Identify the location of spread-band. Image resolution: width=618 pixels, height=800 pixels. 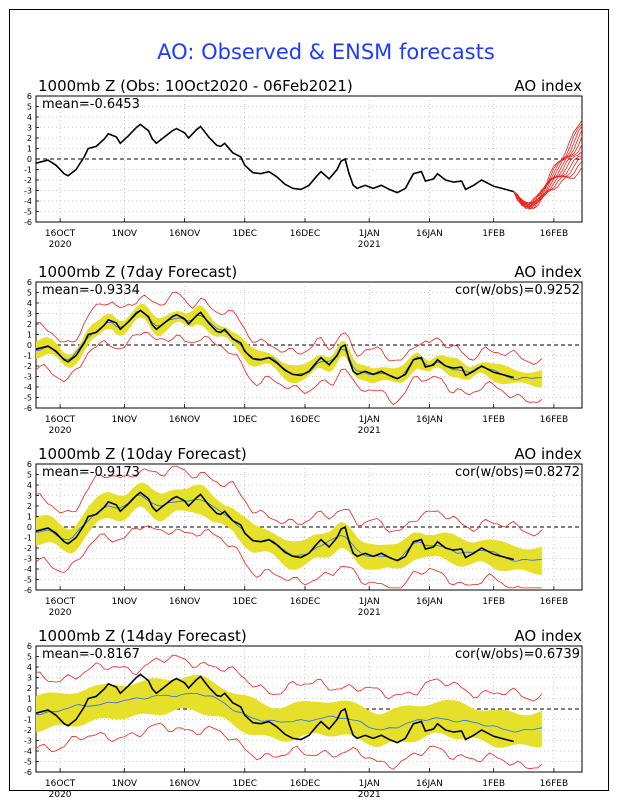
(289, 711).